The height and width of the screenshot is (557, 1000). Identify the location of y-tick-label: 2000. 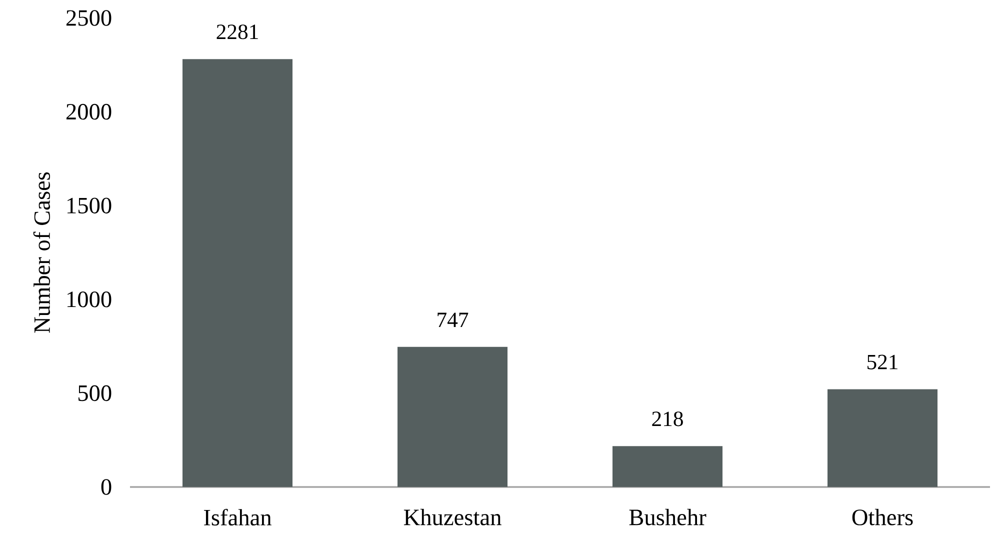
(89, 112).